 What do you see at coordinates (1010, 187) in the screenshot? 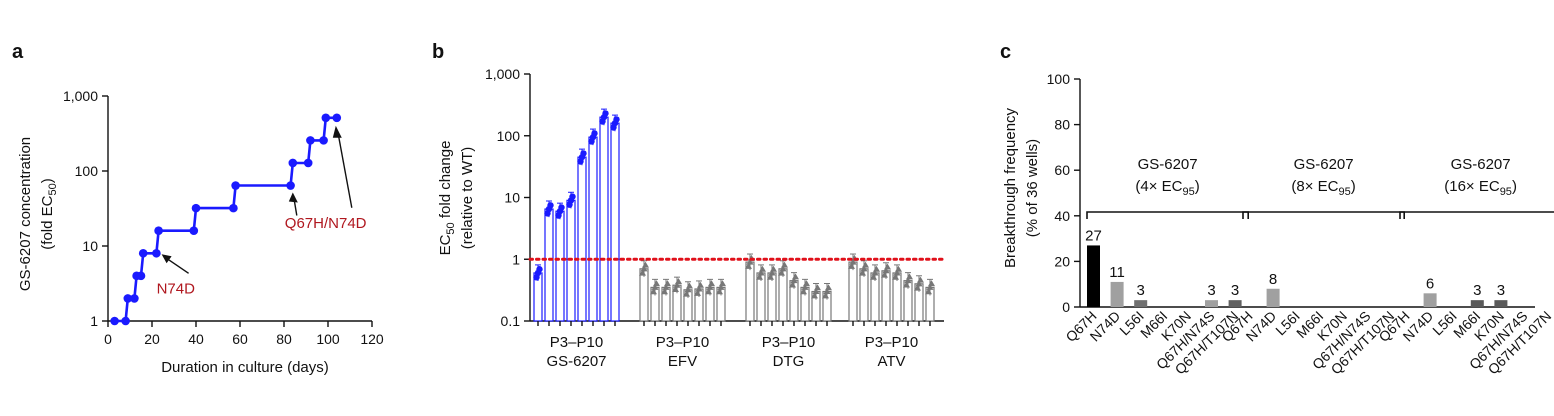
I see `panel-c-y-axis-label: Breakthrough frequency` at bounding box center [1010, 187].